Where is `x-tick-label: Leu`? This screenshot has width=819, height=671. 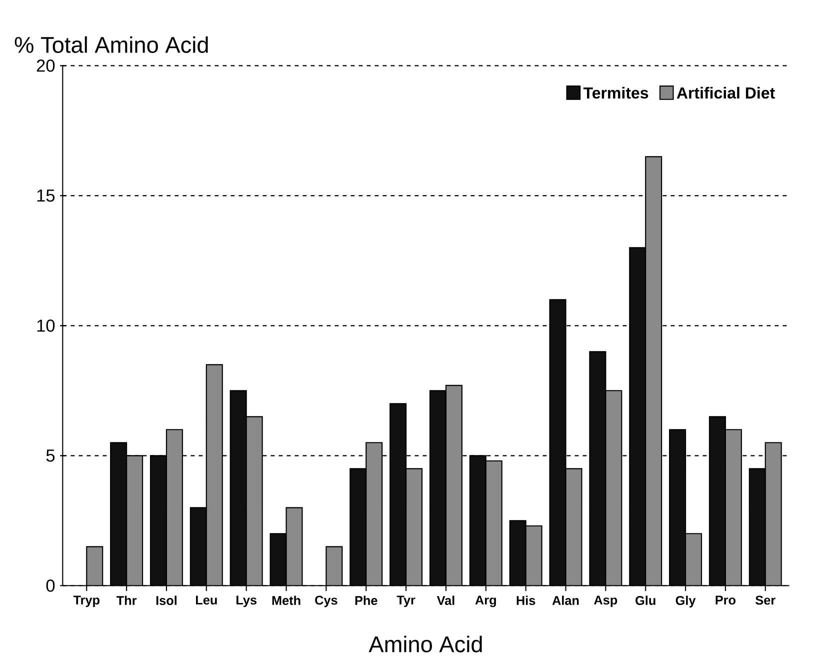 x-tick-label: Leu is located at coordinates (206, 600).